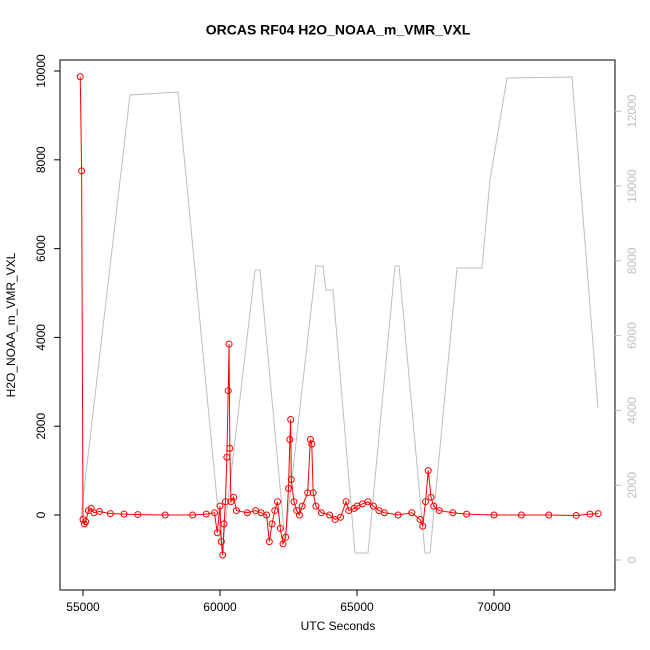 This screenshot has width=650, height=650. What do you see at coordinates (632, 485) in the screenshot?
I see `y2-tick-label: 2000` at bounding box center [632, 485].